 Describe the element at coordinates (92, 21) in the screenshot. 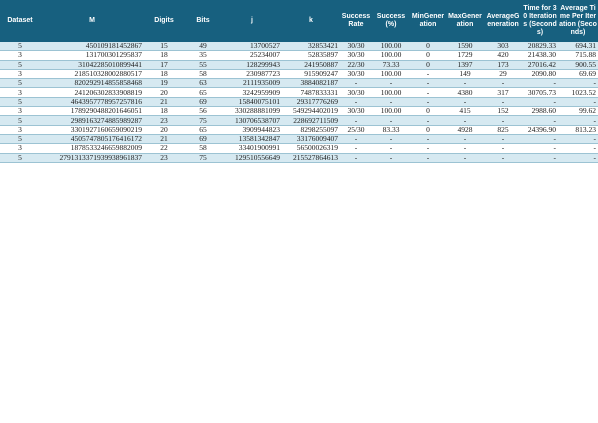

I see `col-header-m: M` at that location.